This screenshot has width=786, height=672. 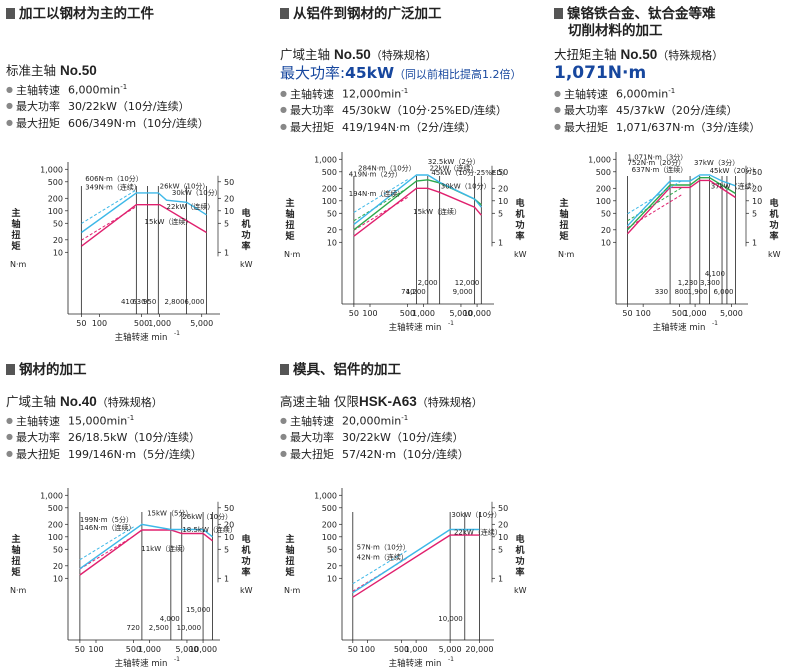 I want to click on speed-ref-label: 720, so click(x=133, y=628).